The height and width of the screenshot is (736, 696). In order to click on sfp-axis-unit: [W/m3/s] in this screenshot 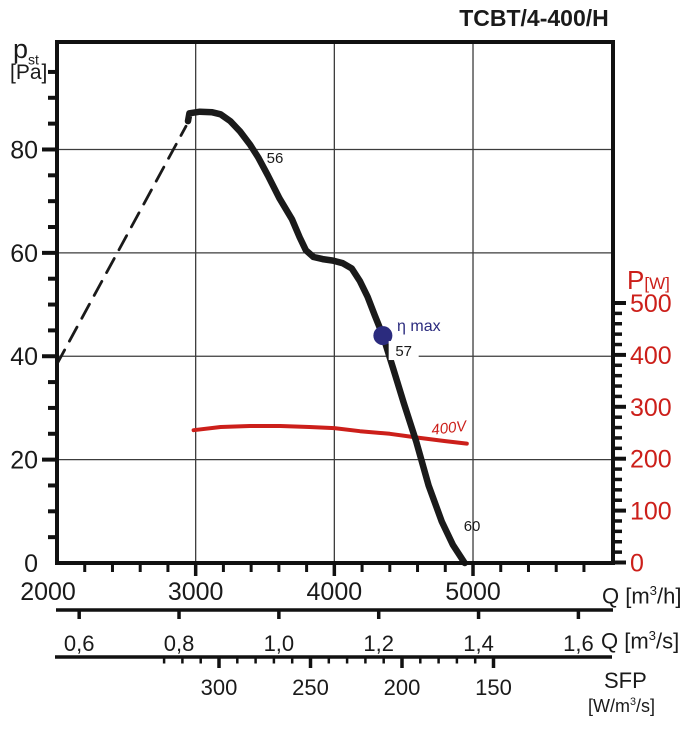, I will do `click(622, 706)`.